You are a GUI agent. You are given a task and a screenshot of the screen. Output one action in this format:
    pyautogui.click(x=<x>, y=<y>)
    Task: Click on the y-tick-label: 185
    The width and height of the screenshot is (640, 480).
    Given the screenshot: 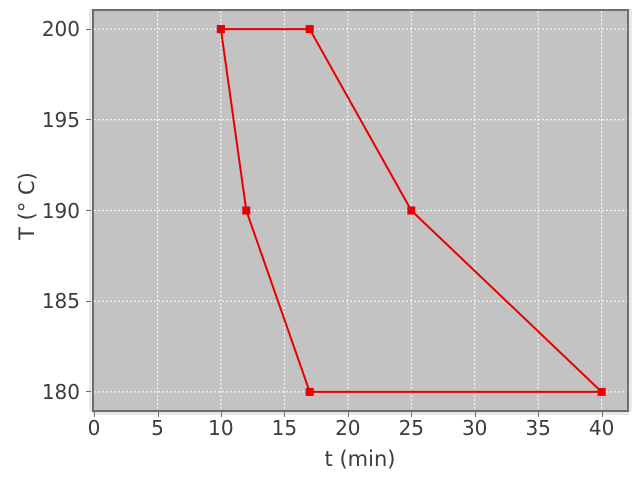 What is the action you would take?
    pyautogui.click(x=60, y=301)
    